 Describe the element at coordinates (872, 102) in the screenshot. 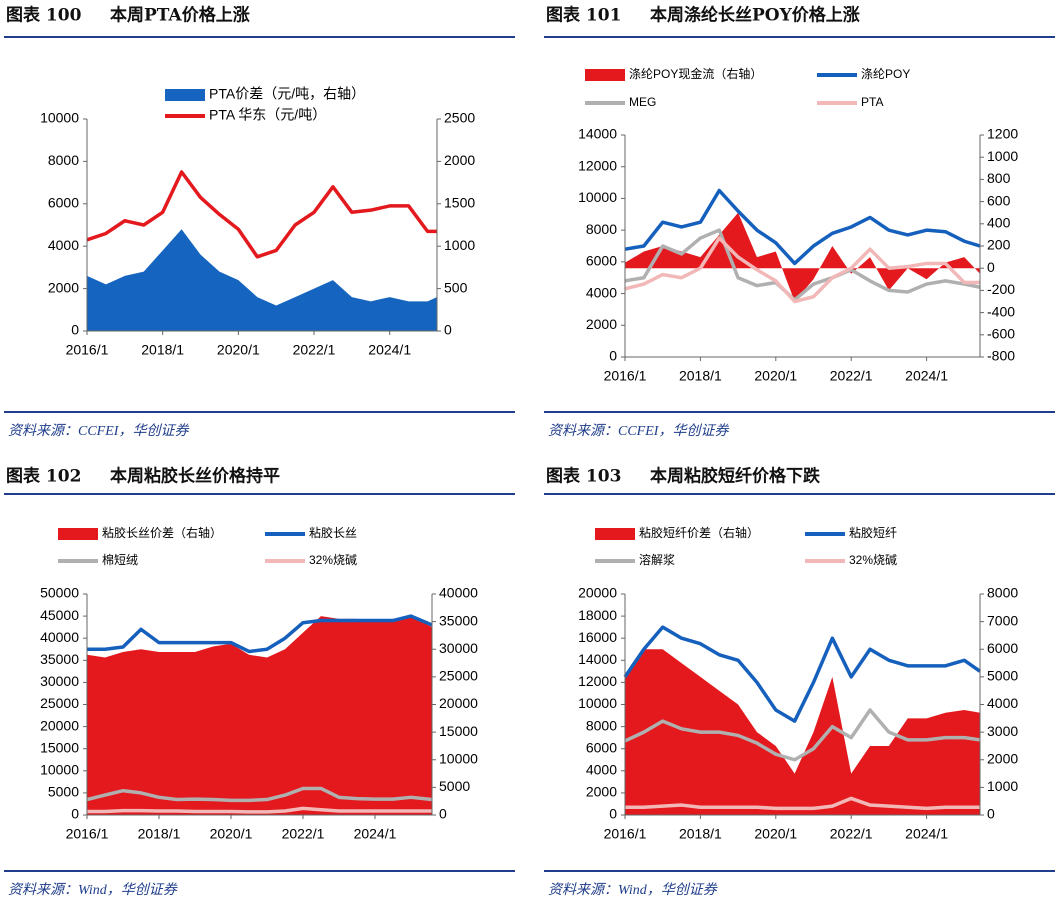

I see `legend-label: PTA` at that location.